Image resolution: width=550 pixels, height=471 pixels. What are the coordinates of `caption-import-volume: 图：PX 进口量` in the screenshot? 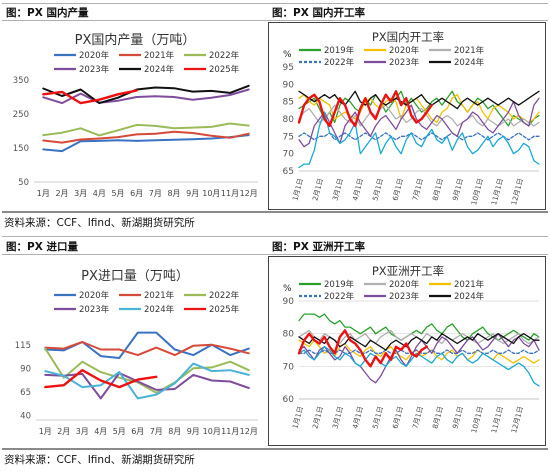 It's located at (42, 247).